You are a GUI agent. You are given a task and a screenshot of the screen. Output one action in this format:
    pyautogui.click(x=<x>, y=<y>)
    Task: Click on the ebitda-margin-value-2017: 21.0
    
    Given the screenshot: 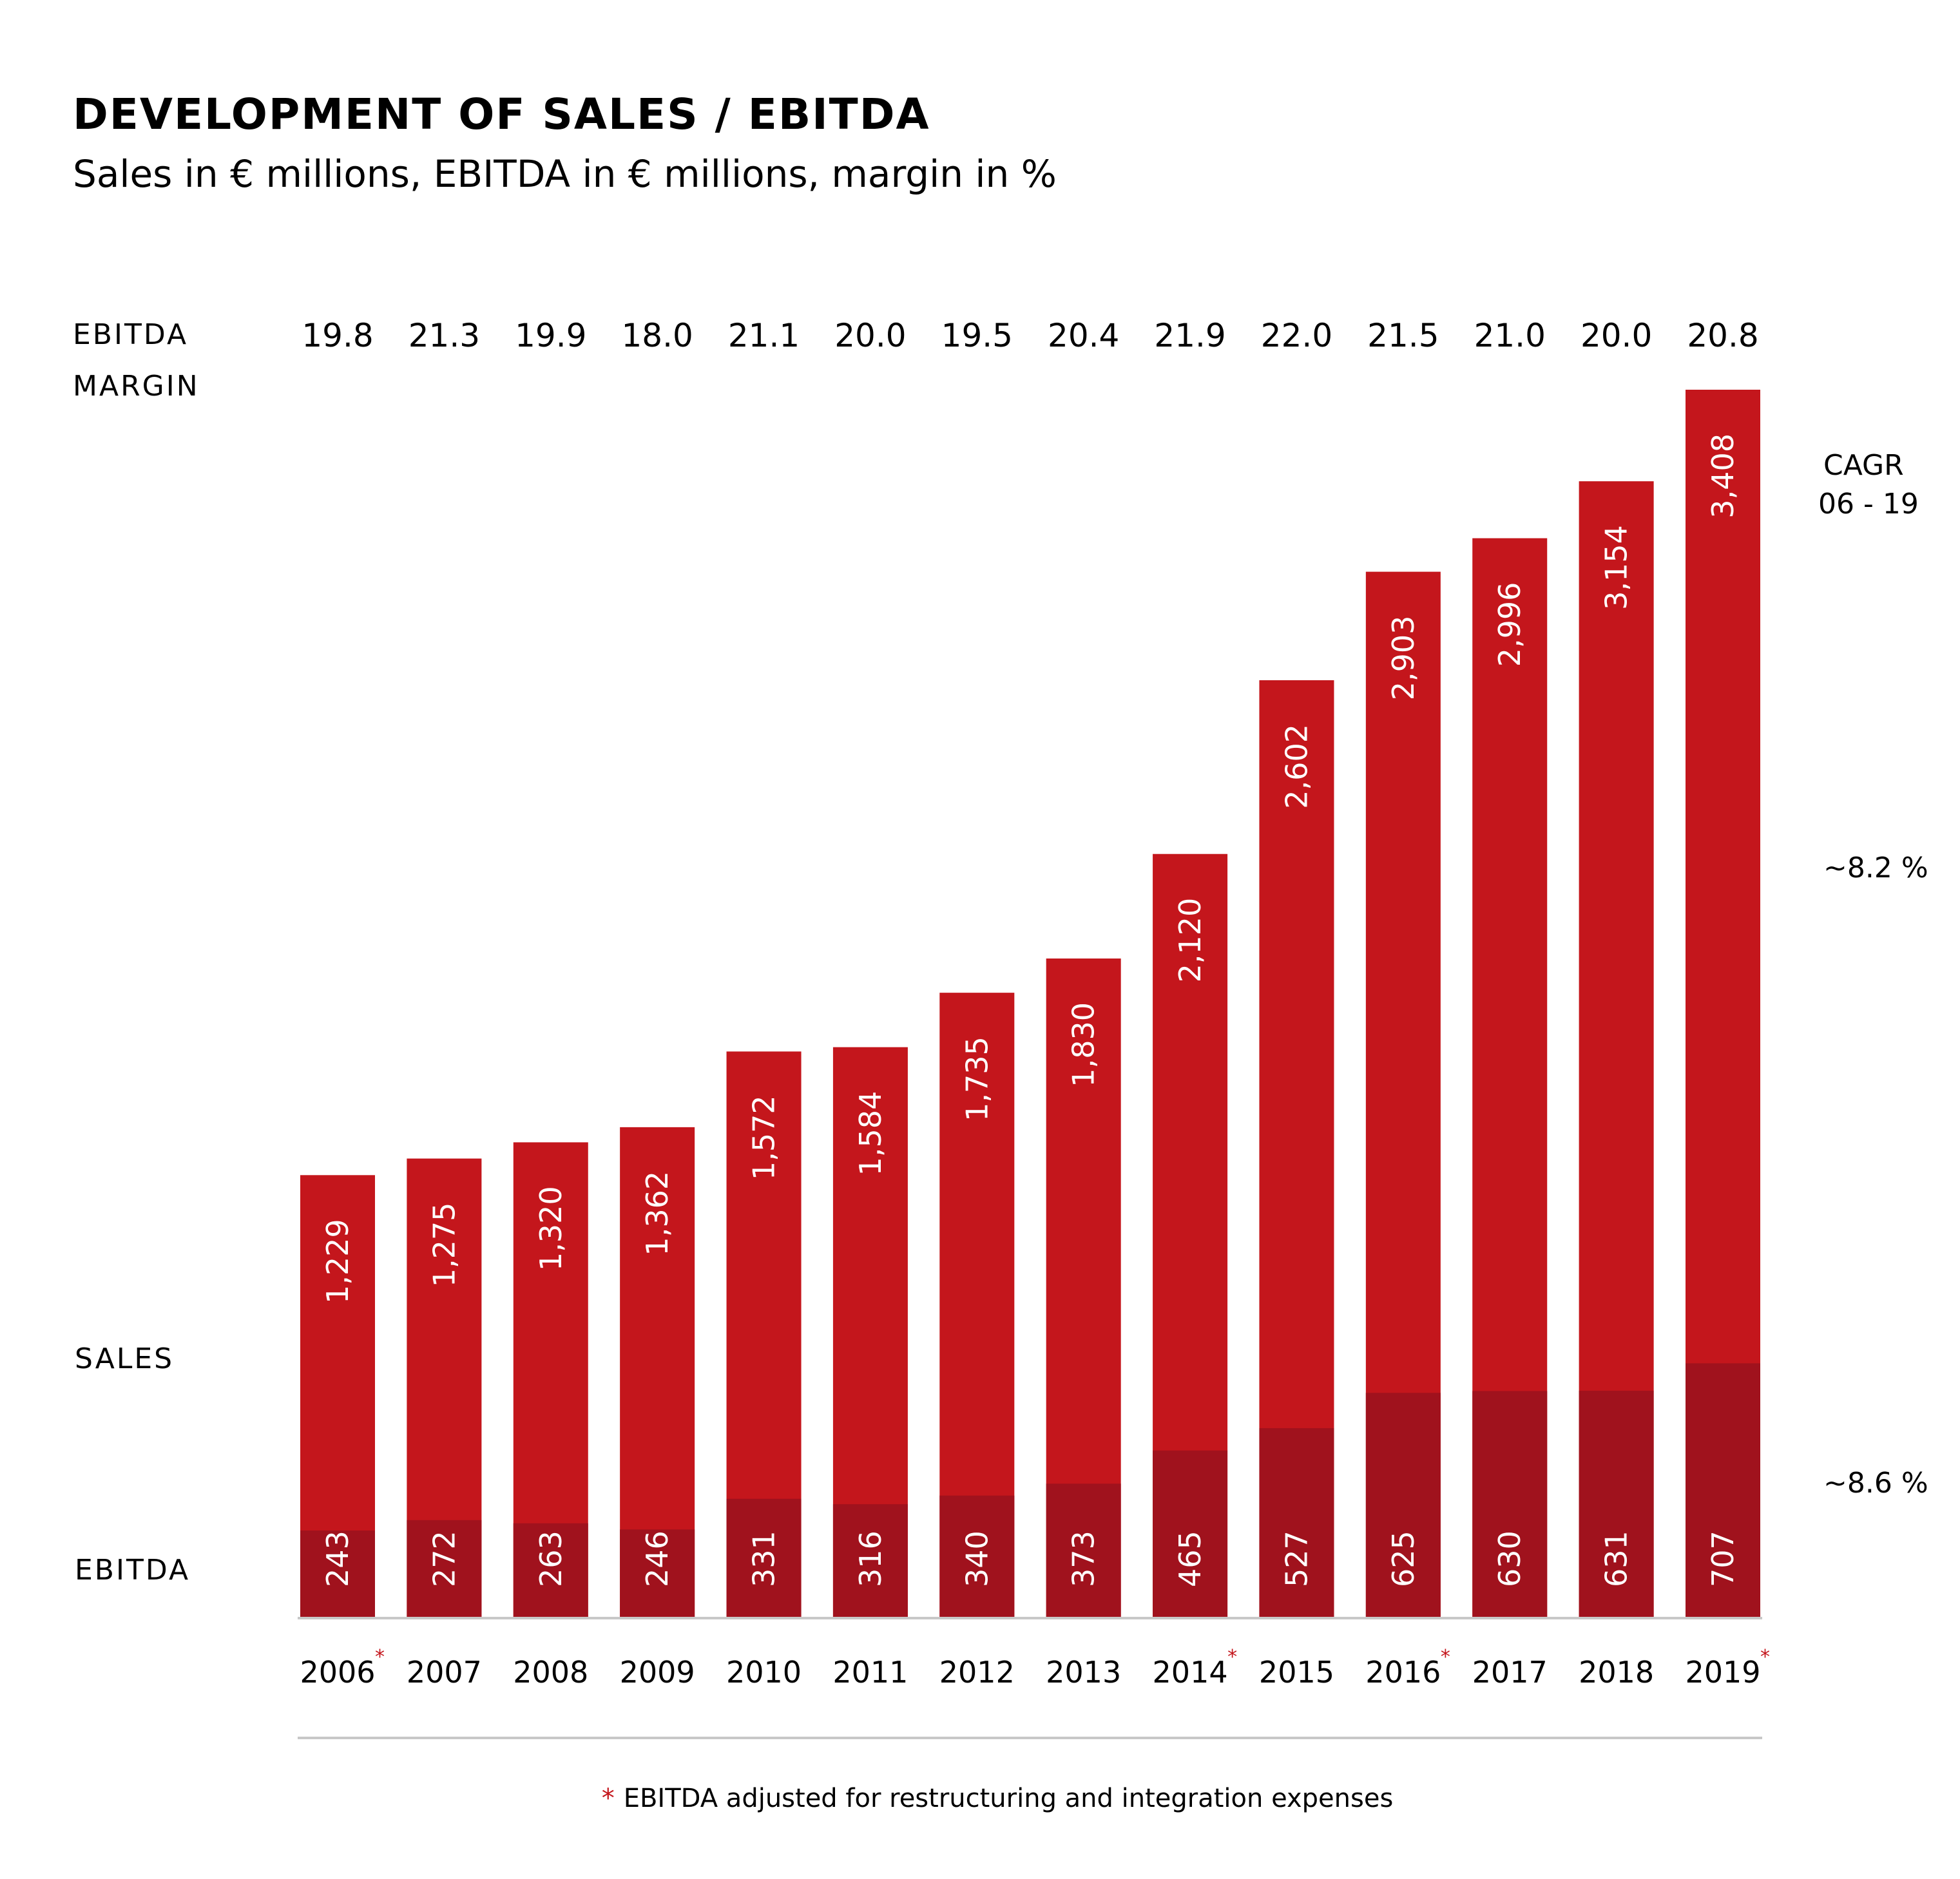 What is the action you would take?
    pyautogui.click(x=1510, y=335)
    